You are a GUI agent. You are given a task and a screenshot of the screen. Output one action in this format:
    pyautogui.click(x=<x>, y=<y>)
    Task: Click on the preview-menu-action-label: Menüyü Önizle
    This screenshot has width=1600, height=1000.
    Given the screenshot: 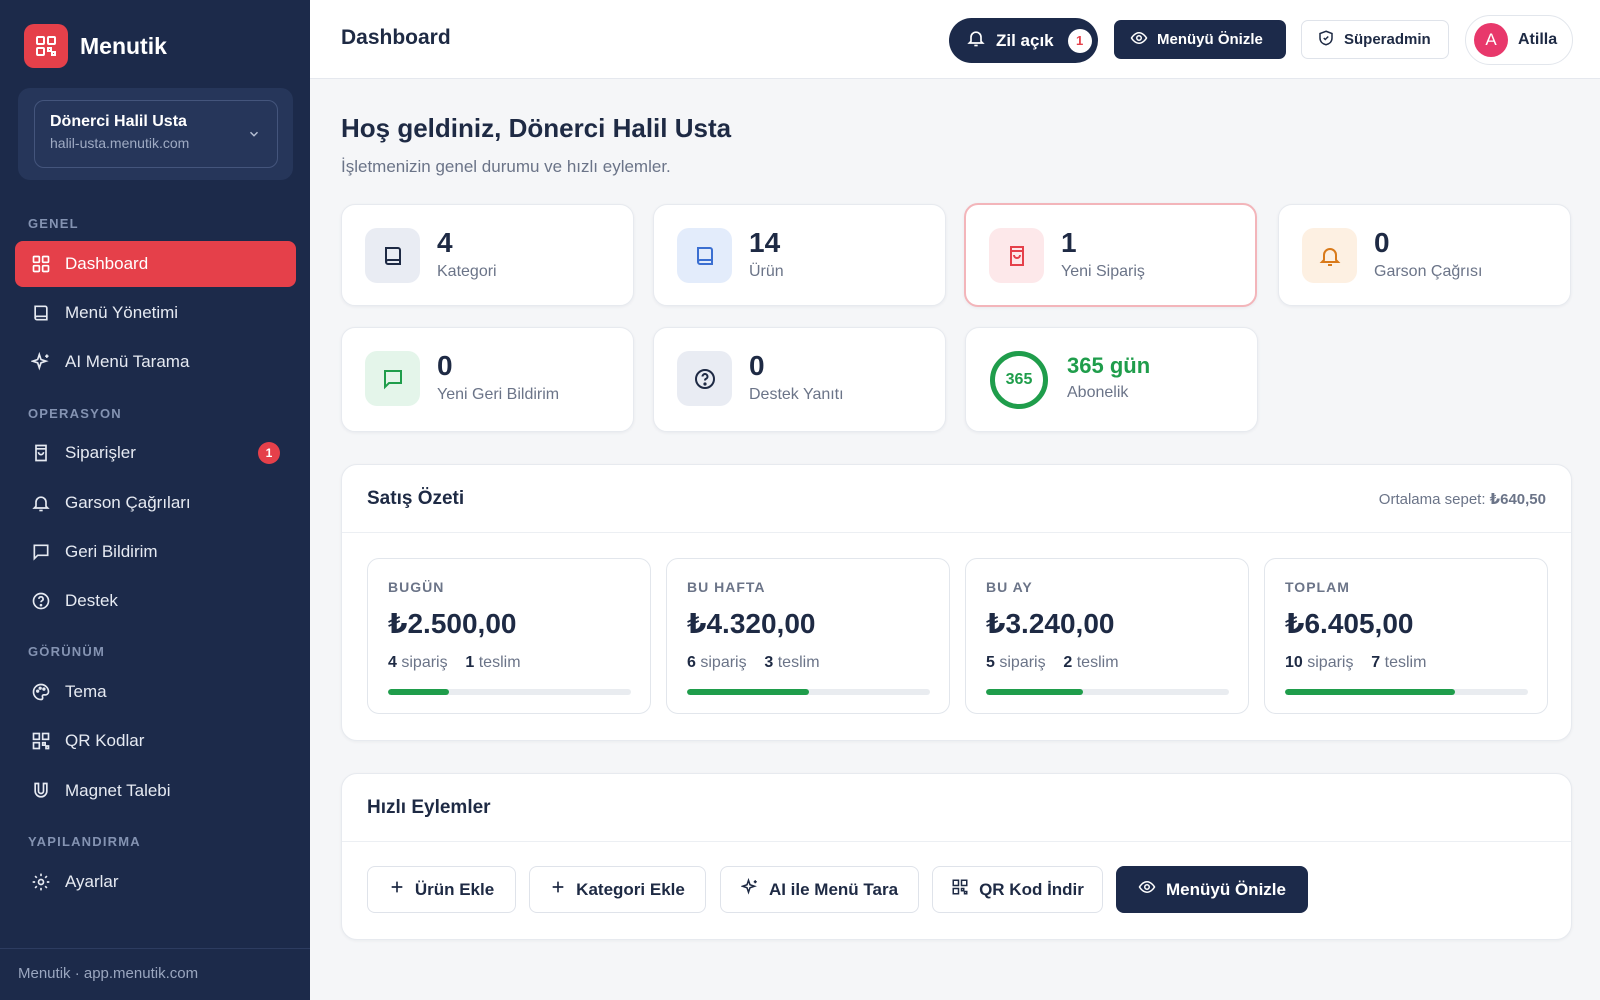 What is the action you would take?
    pyautogui.click(x=1226, y=889)
    